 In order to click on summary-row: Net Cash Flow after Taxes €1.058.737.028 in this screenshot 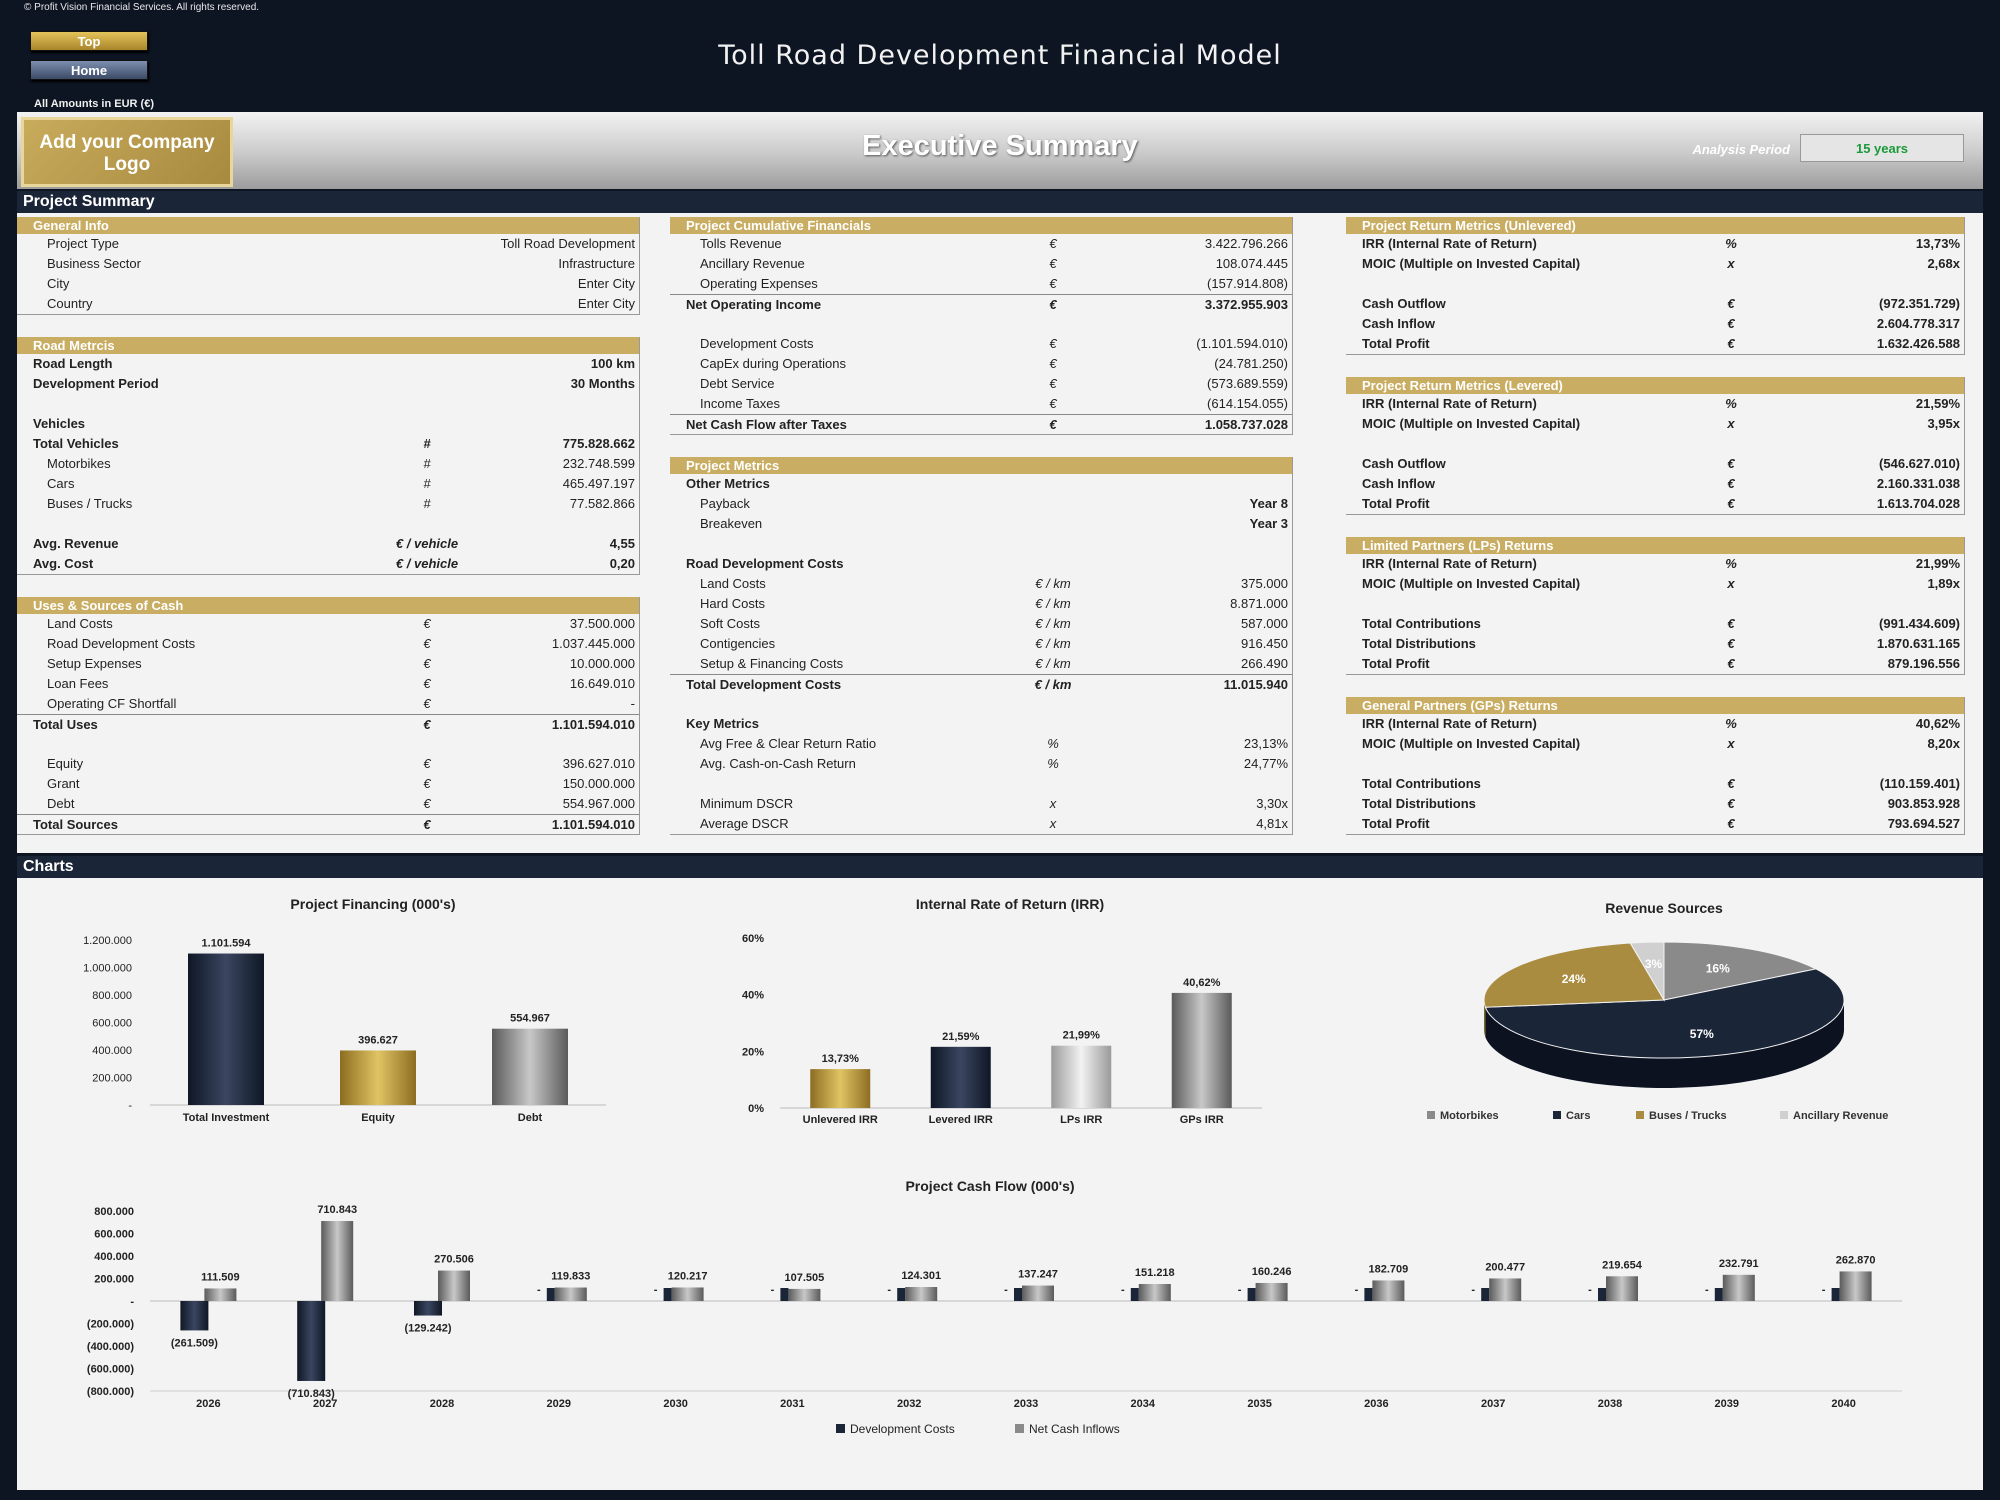, I will do `click(981, 424)`.